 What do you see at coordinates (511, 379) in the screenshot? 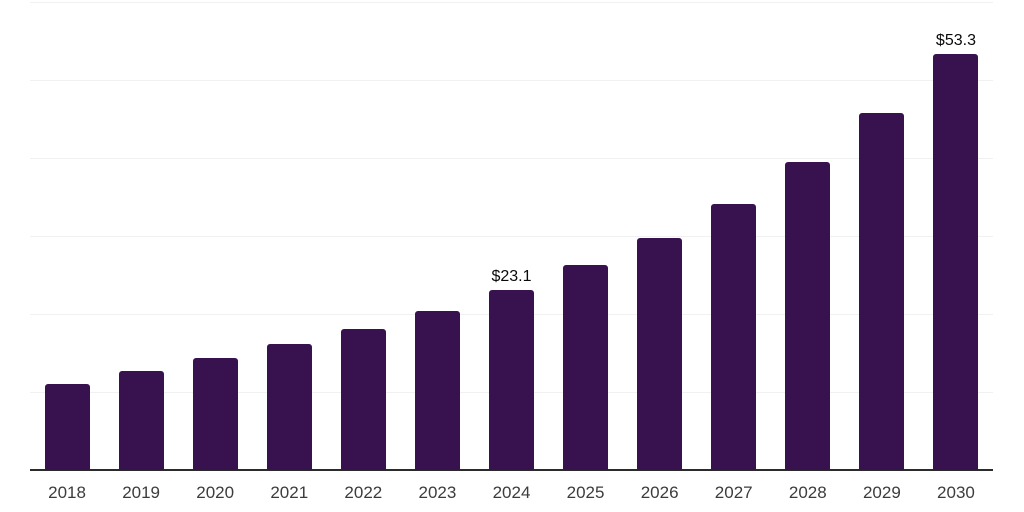
I see `bar-2024` at bounding box center [511, 379].